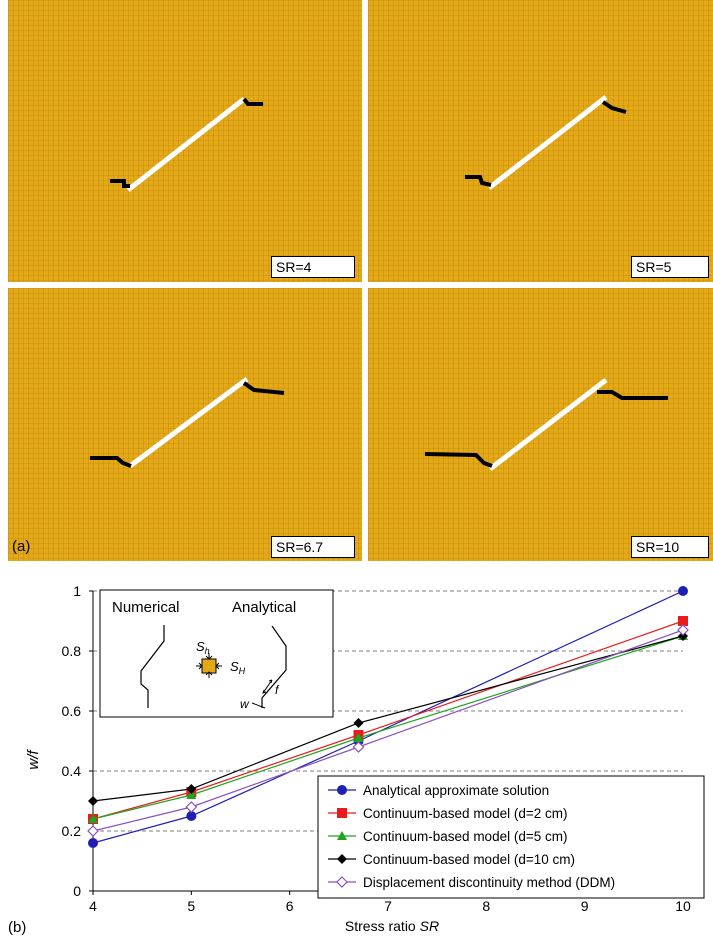  Describe the element at coordinates (72, 651) in the screenshot. I see `y-tick-label: 0.8` at that location.